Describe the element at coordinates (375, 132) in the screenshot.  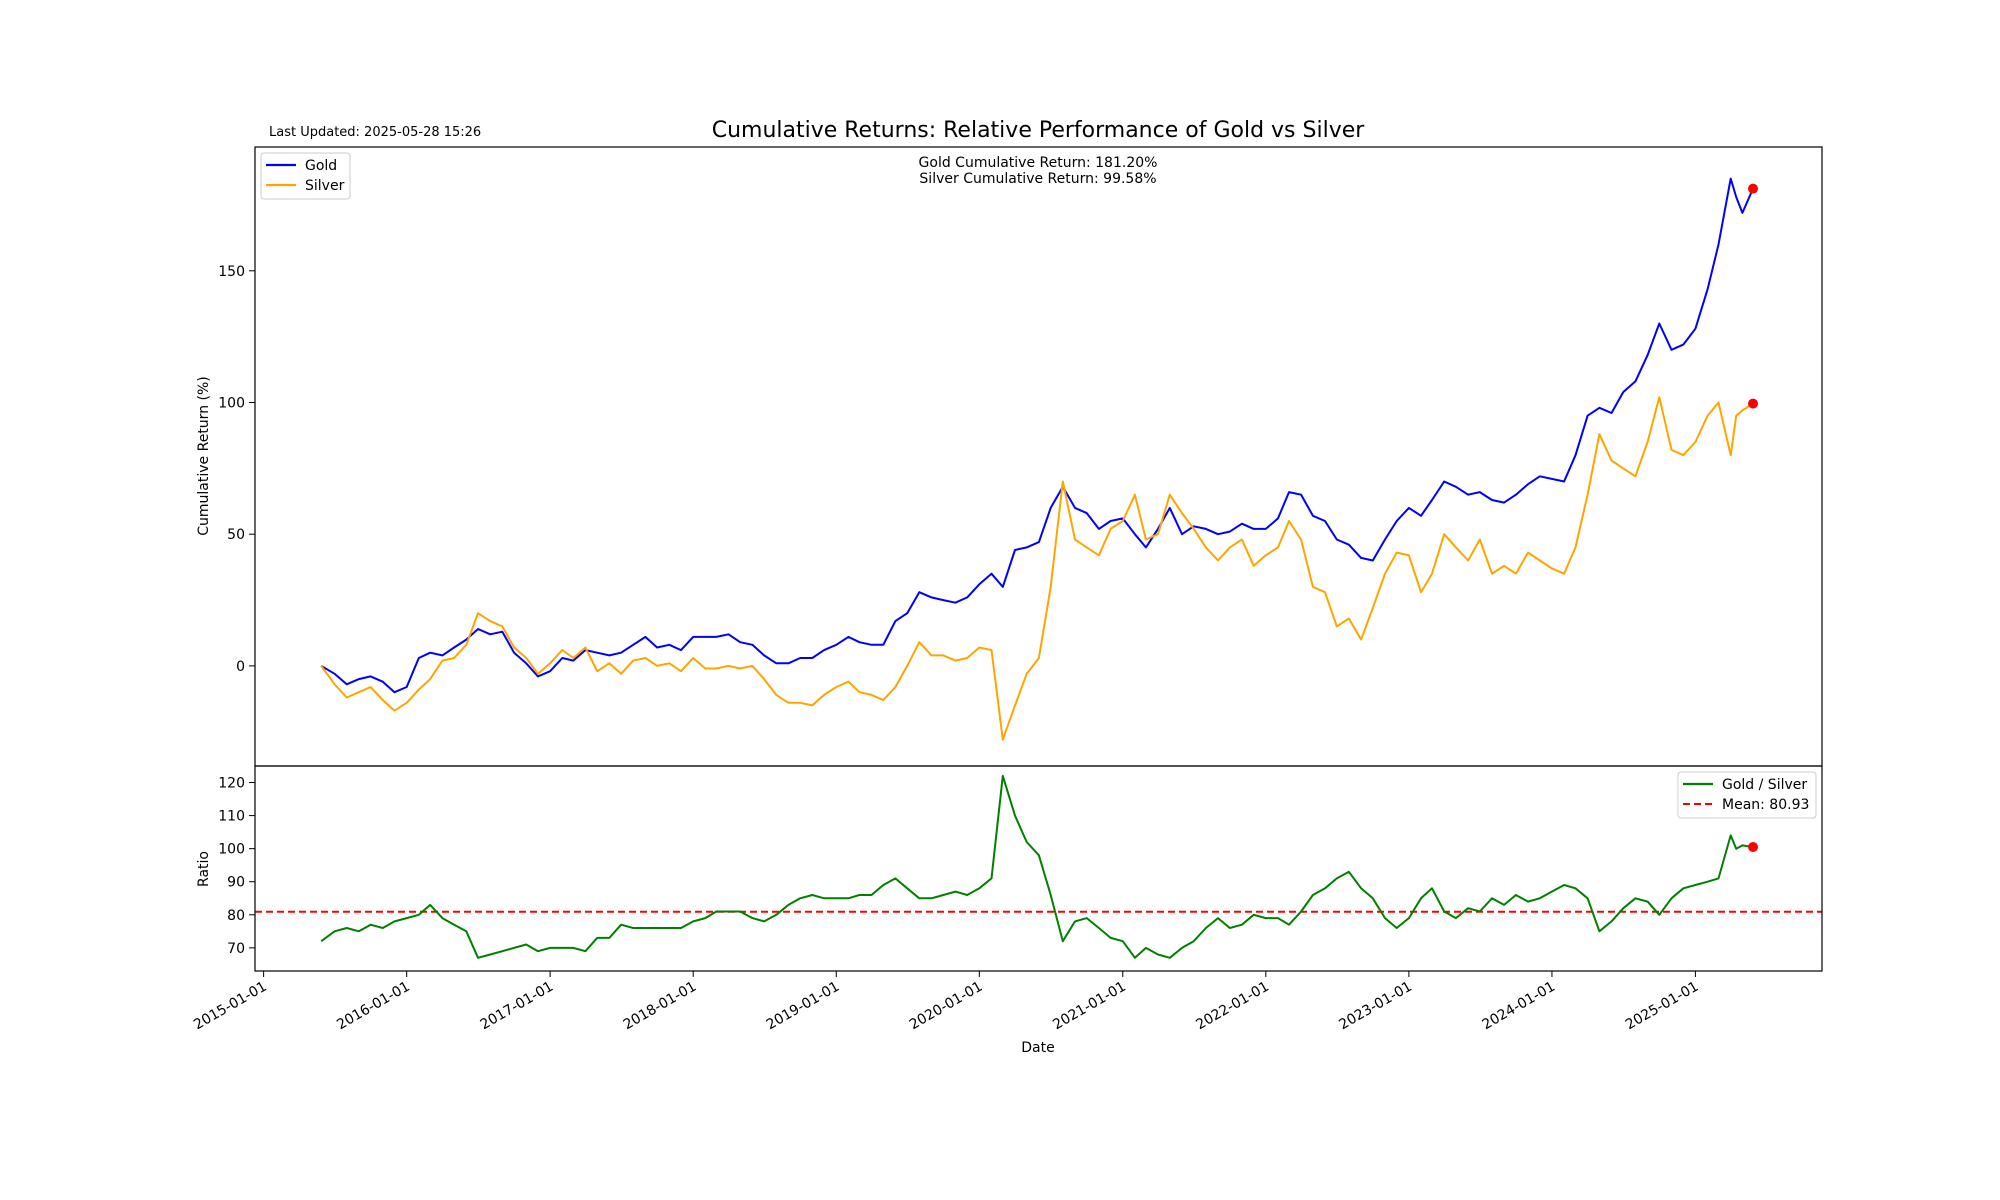
I see `last-updated-label: Last Updated: 2025-05-28 15:26` at that location.